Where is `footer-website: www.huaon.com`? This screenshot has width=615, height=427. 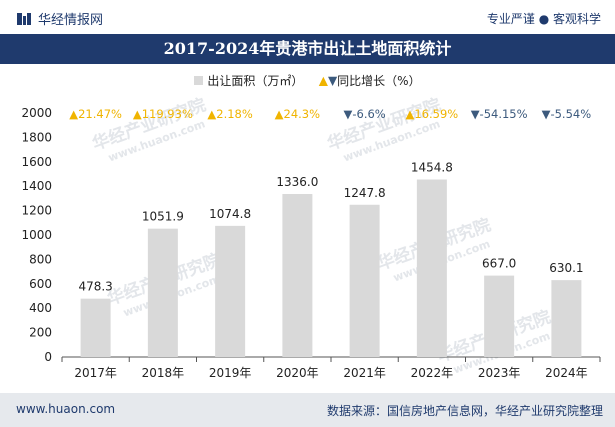 footer-website: www.huaon.com is located at coordinates (66, 409).